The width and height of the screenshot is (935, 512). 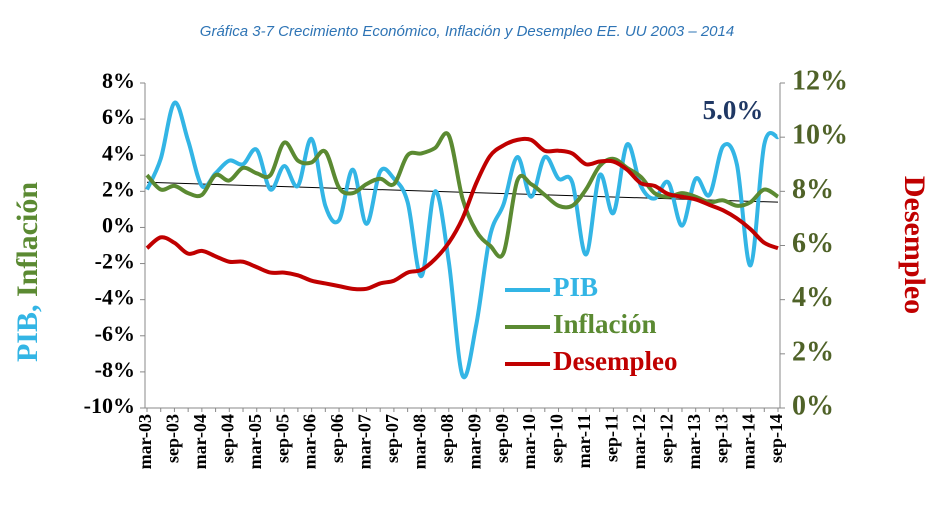 I want to click on x-tick-label: sep-07, so click(x=392, y=438).